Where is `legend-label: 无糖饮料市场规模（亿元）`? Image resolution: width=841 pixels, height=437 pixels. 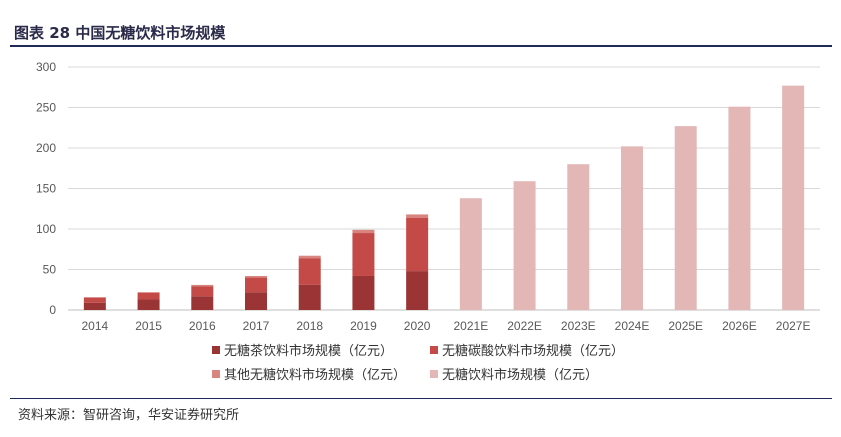
legend-label: 无糖饮料市场规模（亿元） is located at coordinates (520, 375).